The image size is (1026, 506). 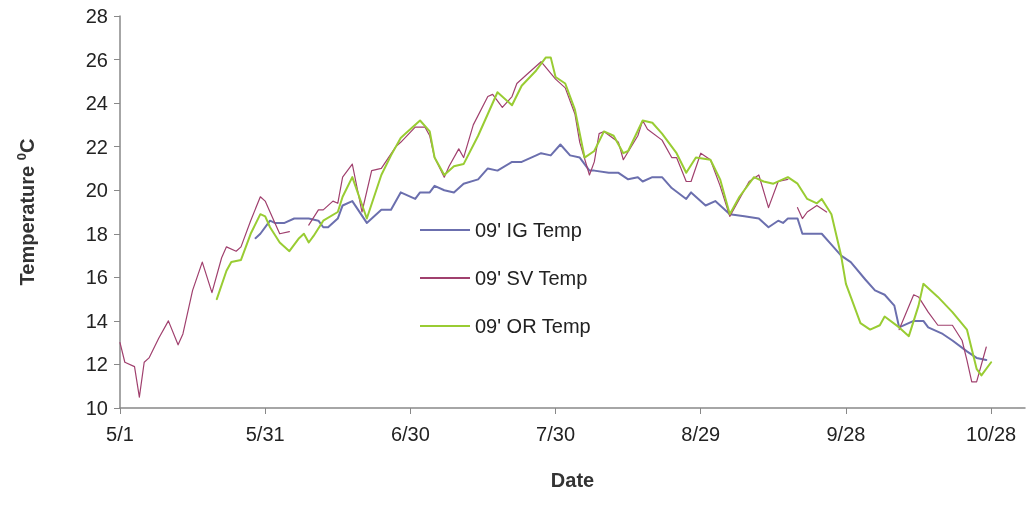 What do you see at coordinates (96, 408) in the screenshot?
I see `y-tick-label: 10` at bounding box center [96, 408].